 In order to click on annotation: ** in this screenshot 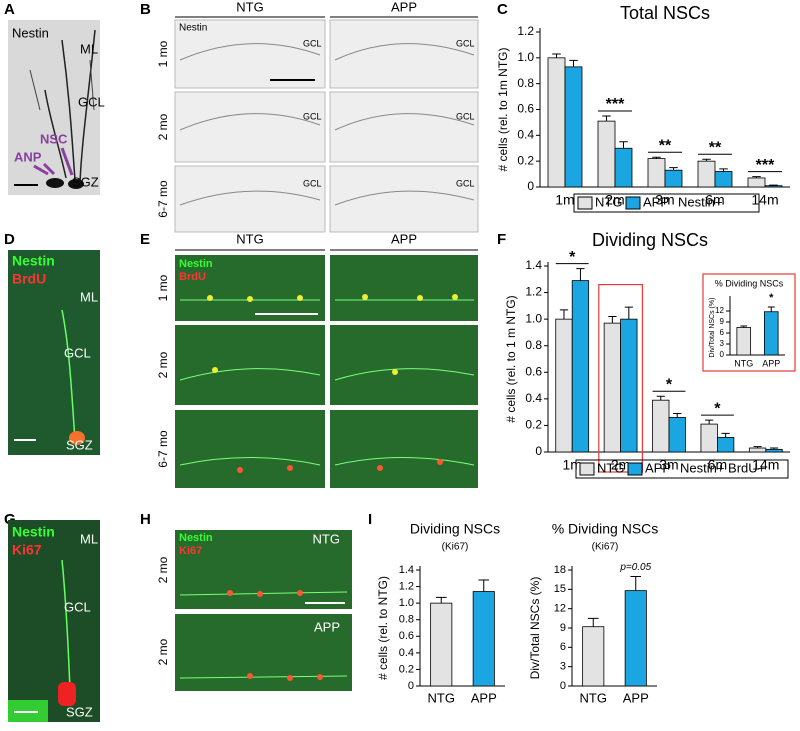, I will do `click(665, 146)`.